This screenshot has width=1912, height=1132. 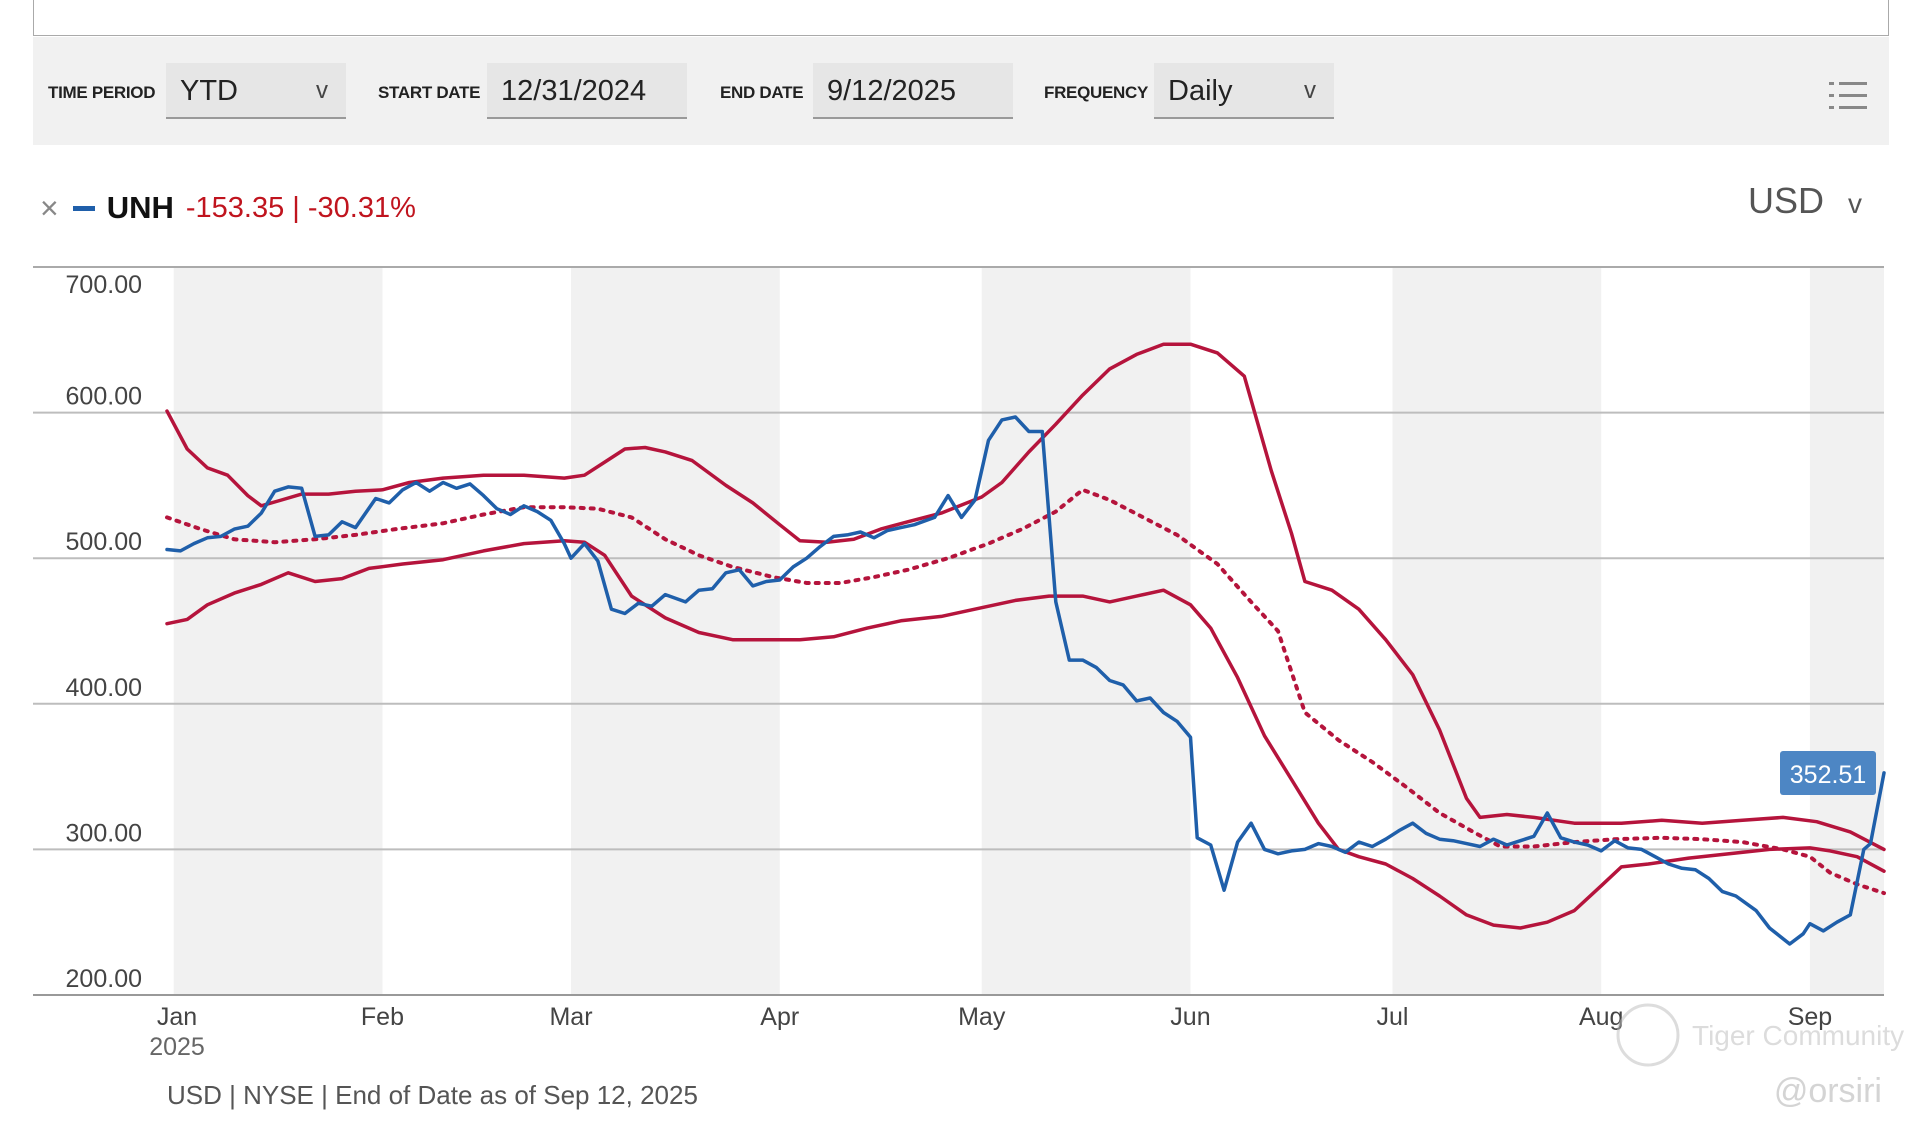 I want to click on start-date-input: 12/31/2024, so click(x=587, y=91).